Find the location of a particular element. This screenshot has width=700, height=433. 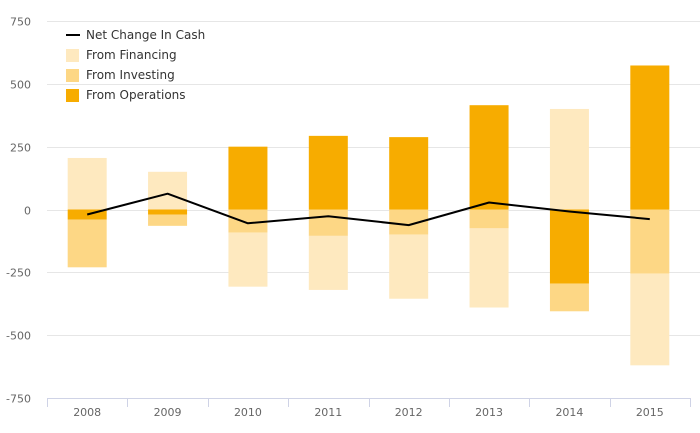

y-tick-label: 500 is located at coordinates (20, 85).